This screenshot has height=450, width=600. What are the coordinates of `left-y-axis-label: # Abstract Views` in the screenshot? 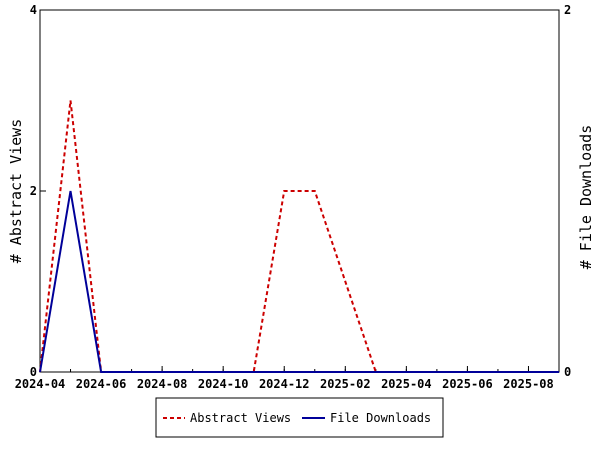 It's located at (16, 191).